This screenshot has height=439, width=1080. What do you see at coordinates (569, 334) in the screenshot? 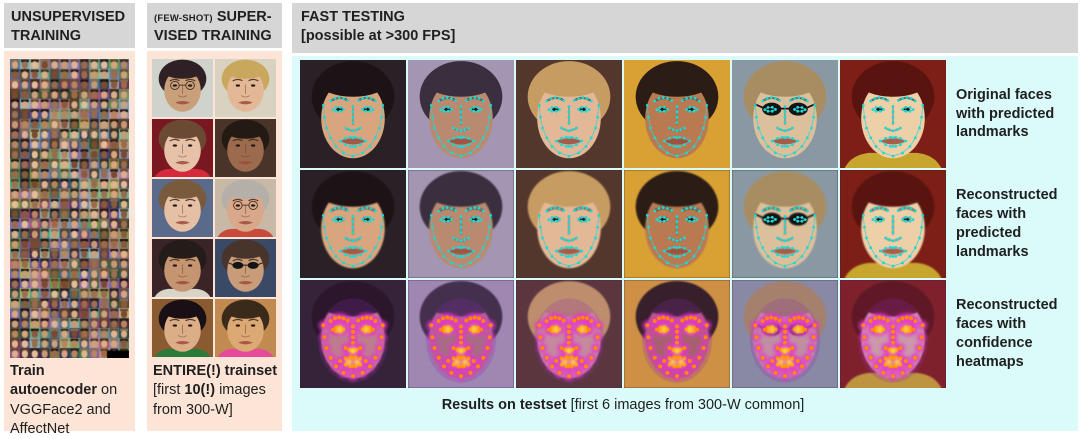
I see `test-face-row3-col3-heatmap` at bounding box center [569, 334].